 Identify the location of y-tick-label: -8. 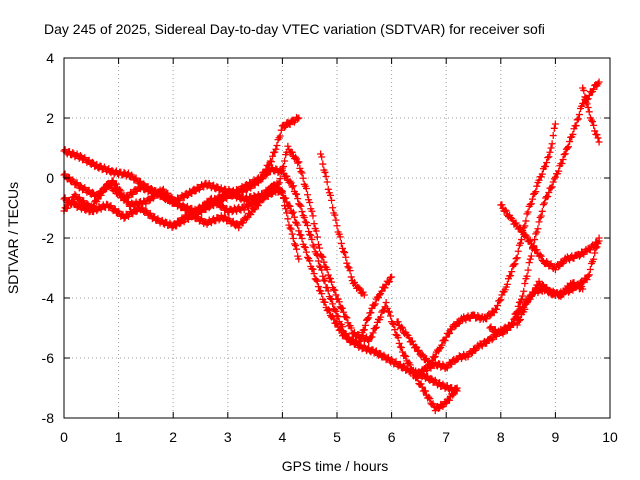
(48, 418).